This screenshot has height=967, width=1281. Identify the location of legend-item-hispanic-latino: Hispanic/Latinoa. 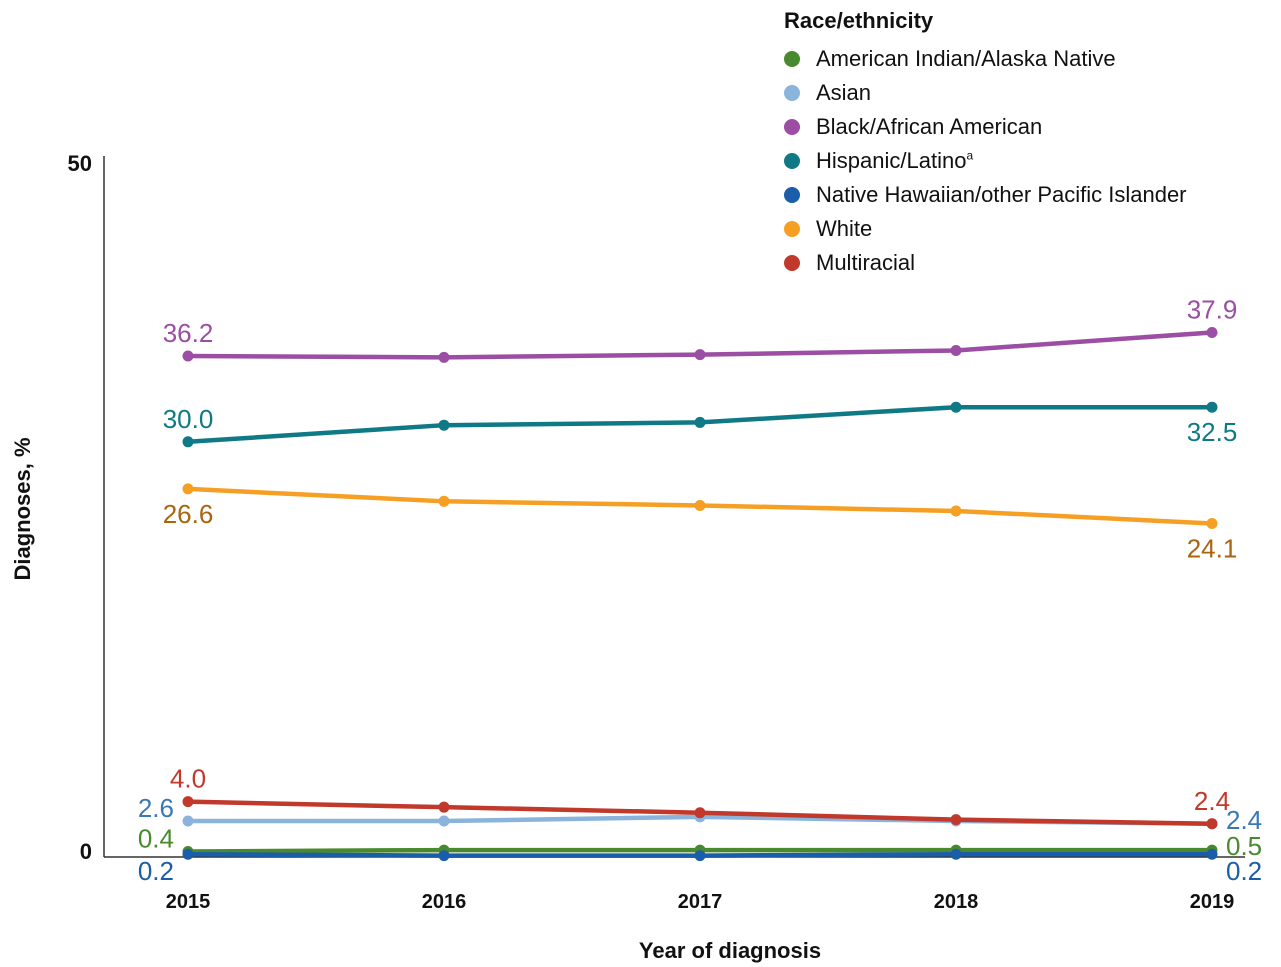
(985, 161).